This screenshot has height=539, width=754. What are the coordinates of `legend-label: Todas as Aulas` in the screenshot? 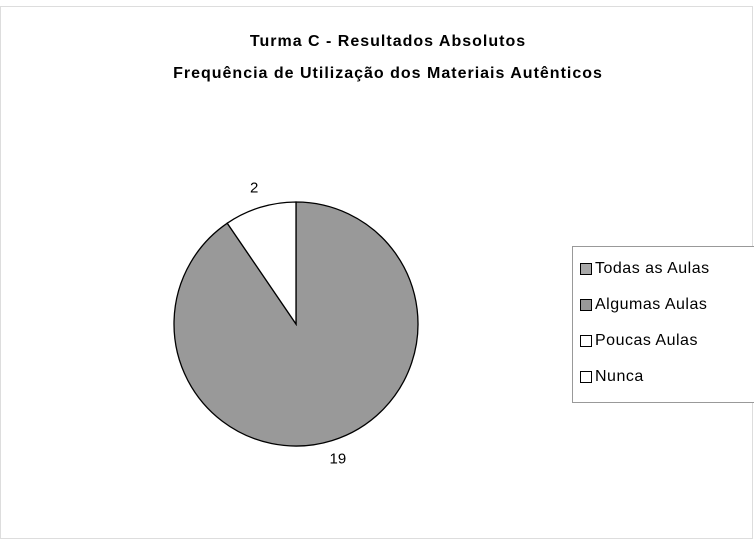 It's located at (652, 268).